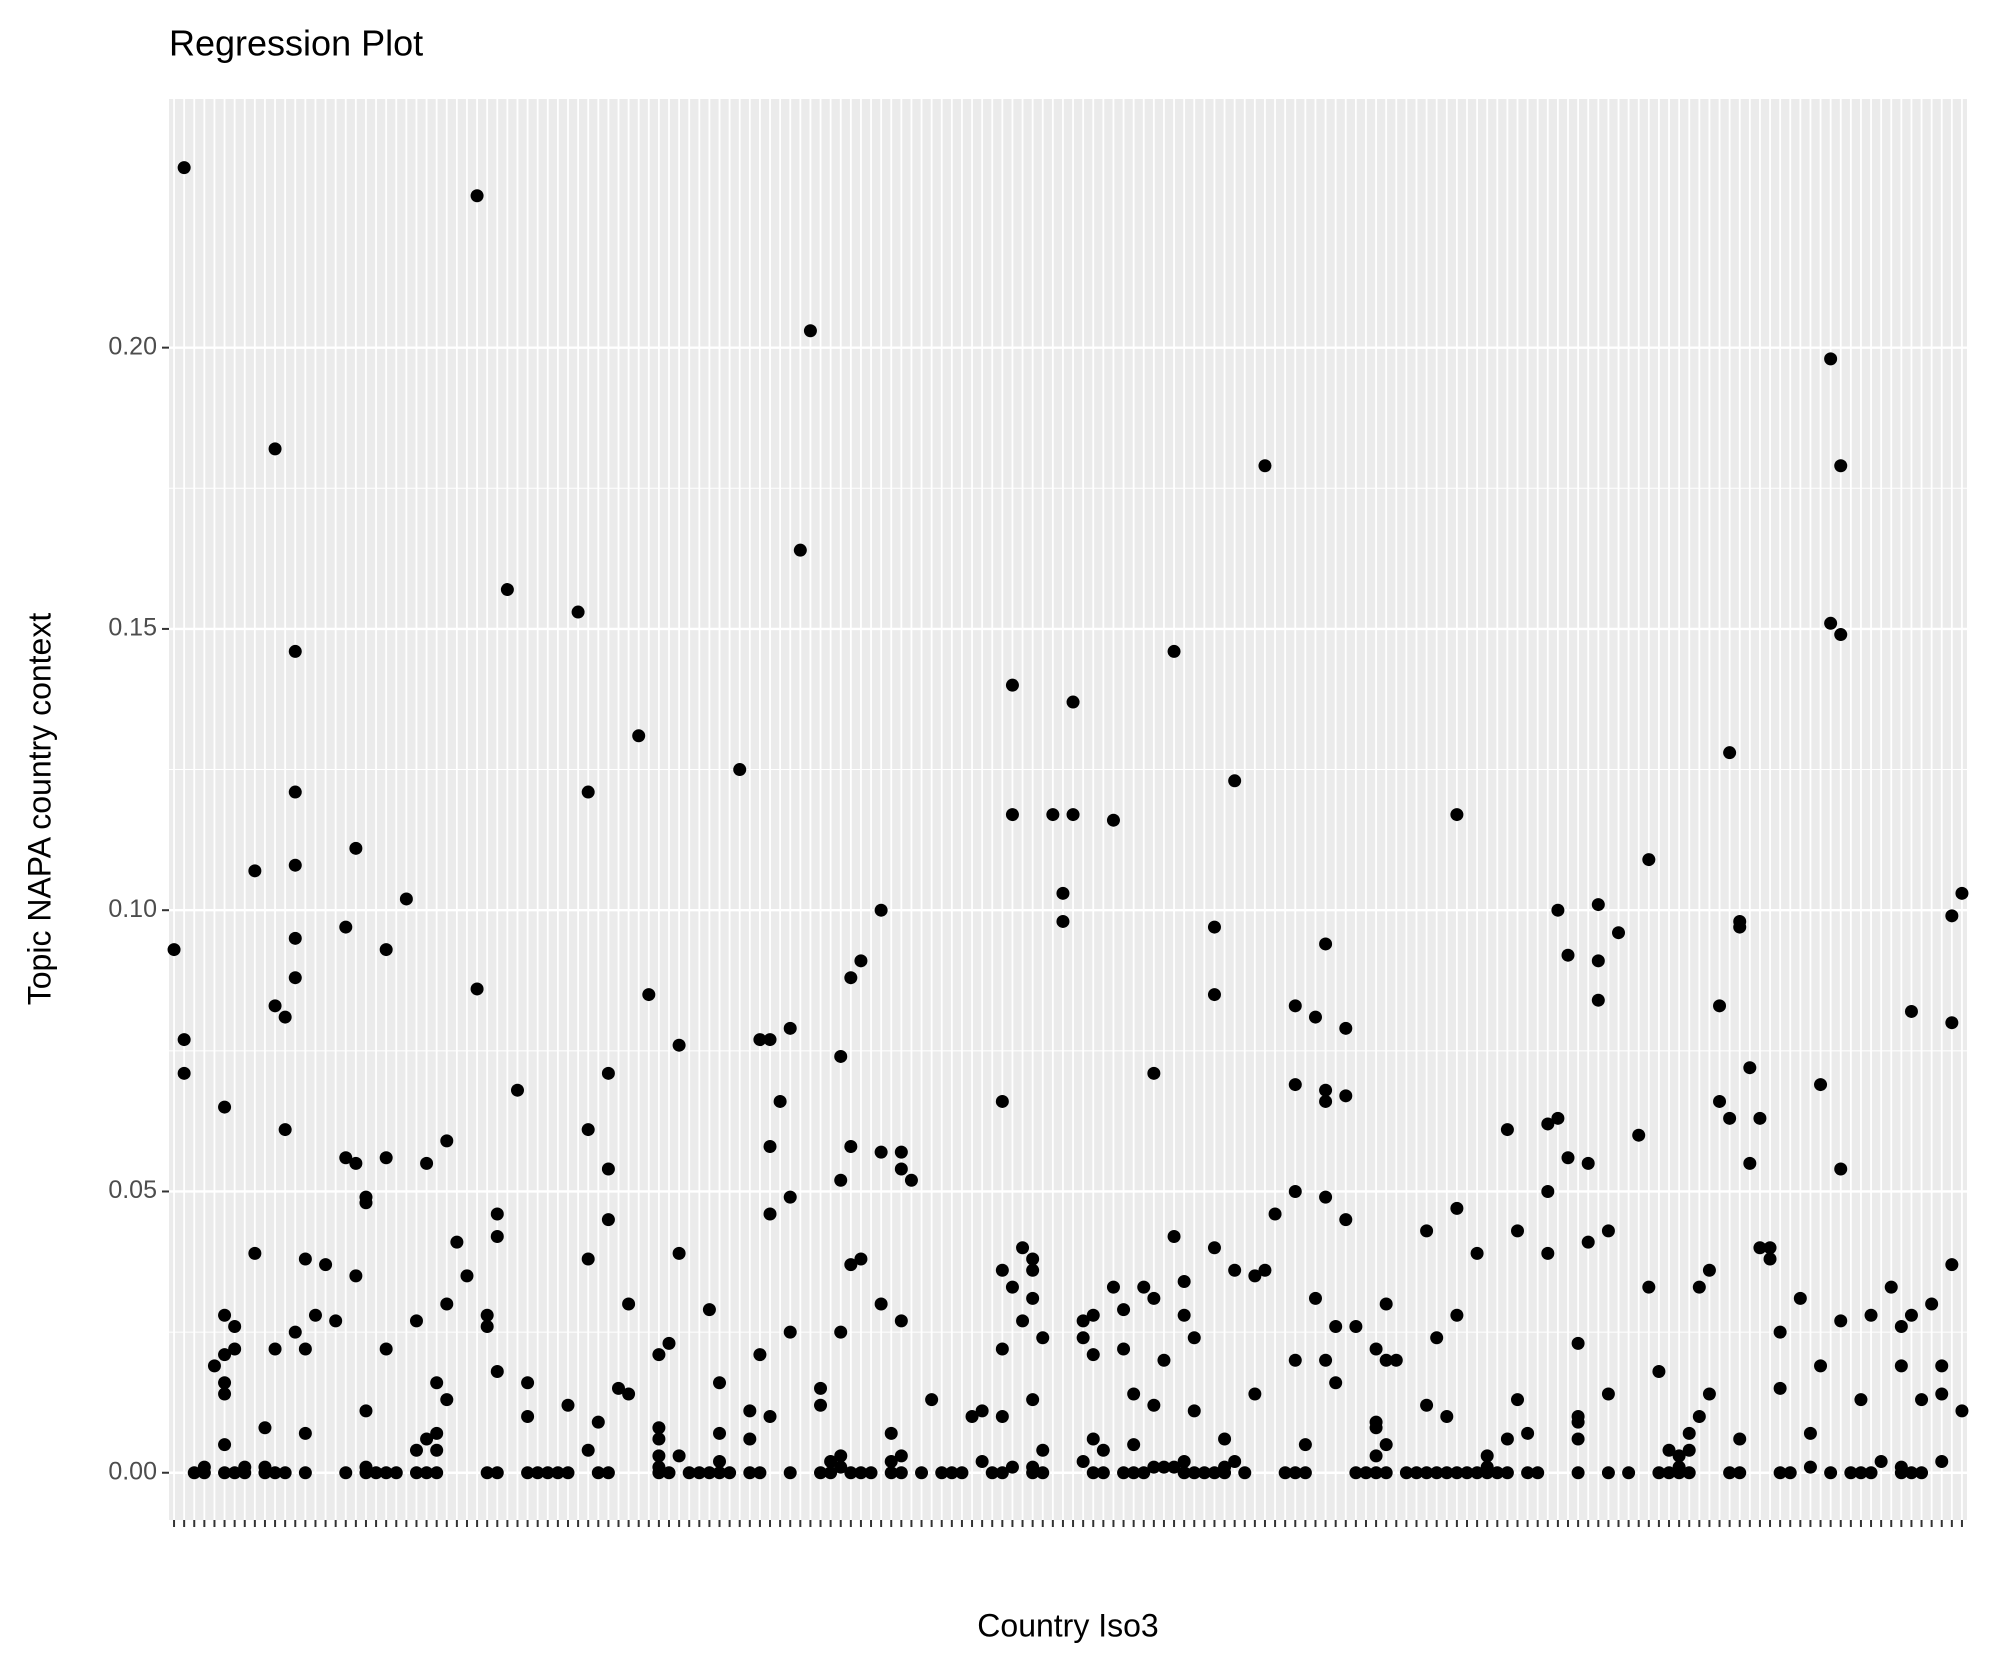  I want to click on y-tick-label: 0.05, so click(132, 1190).